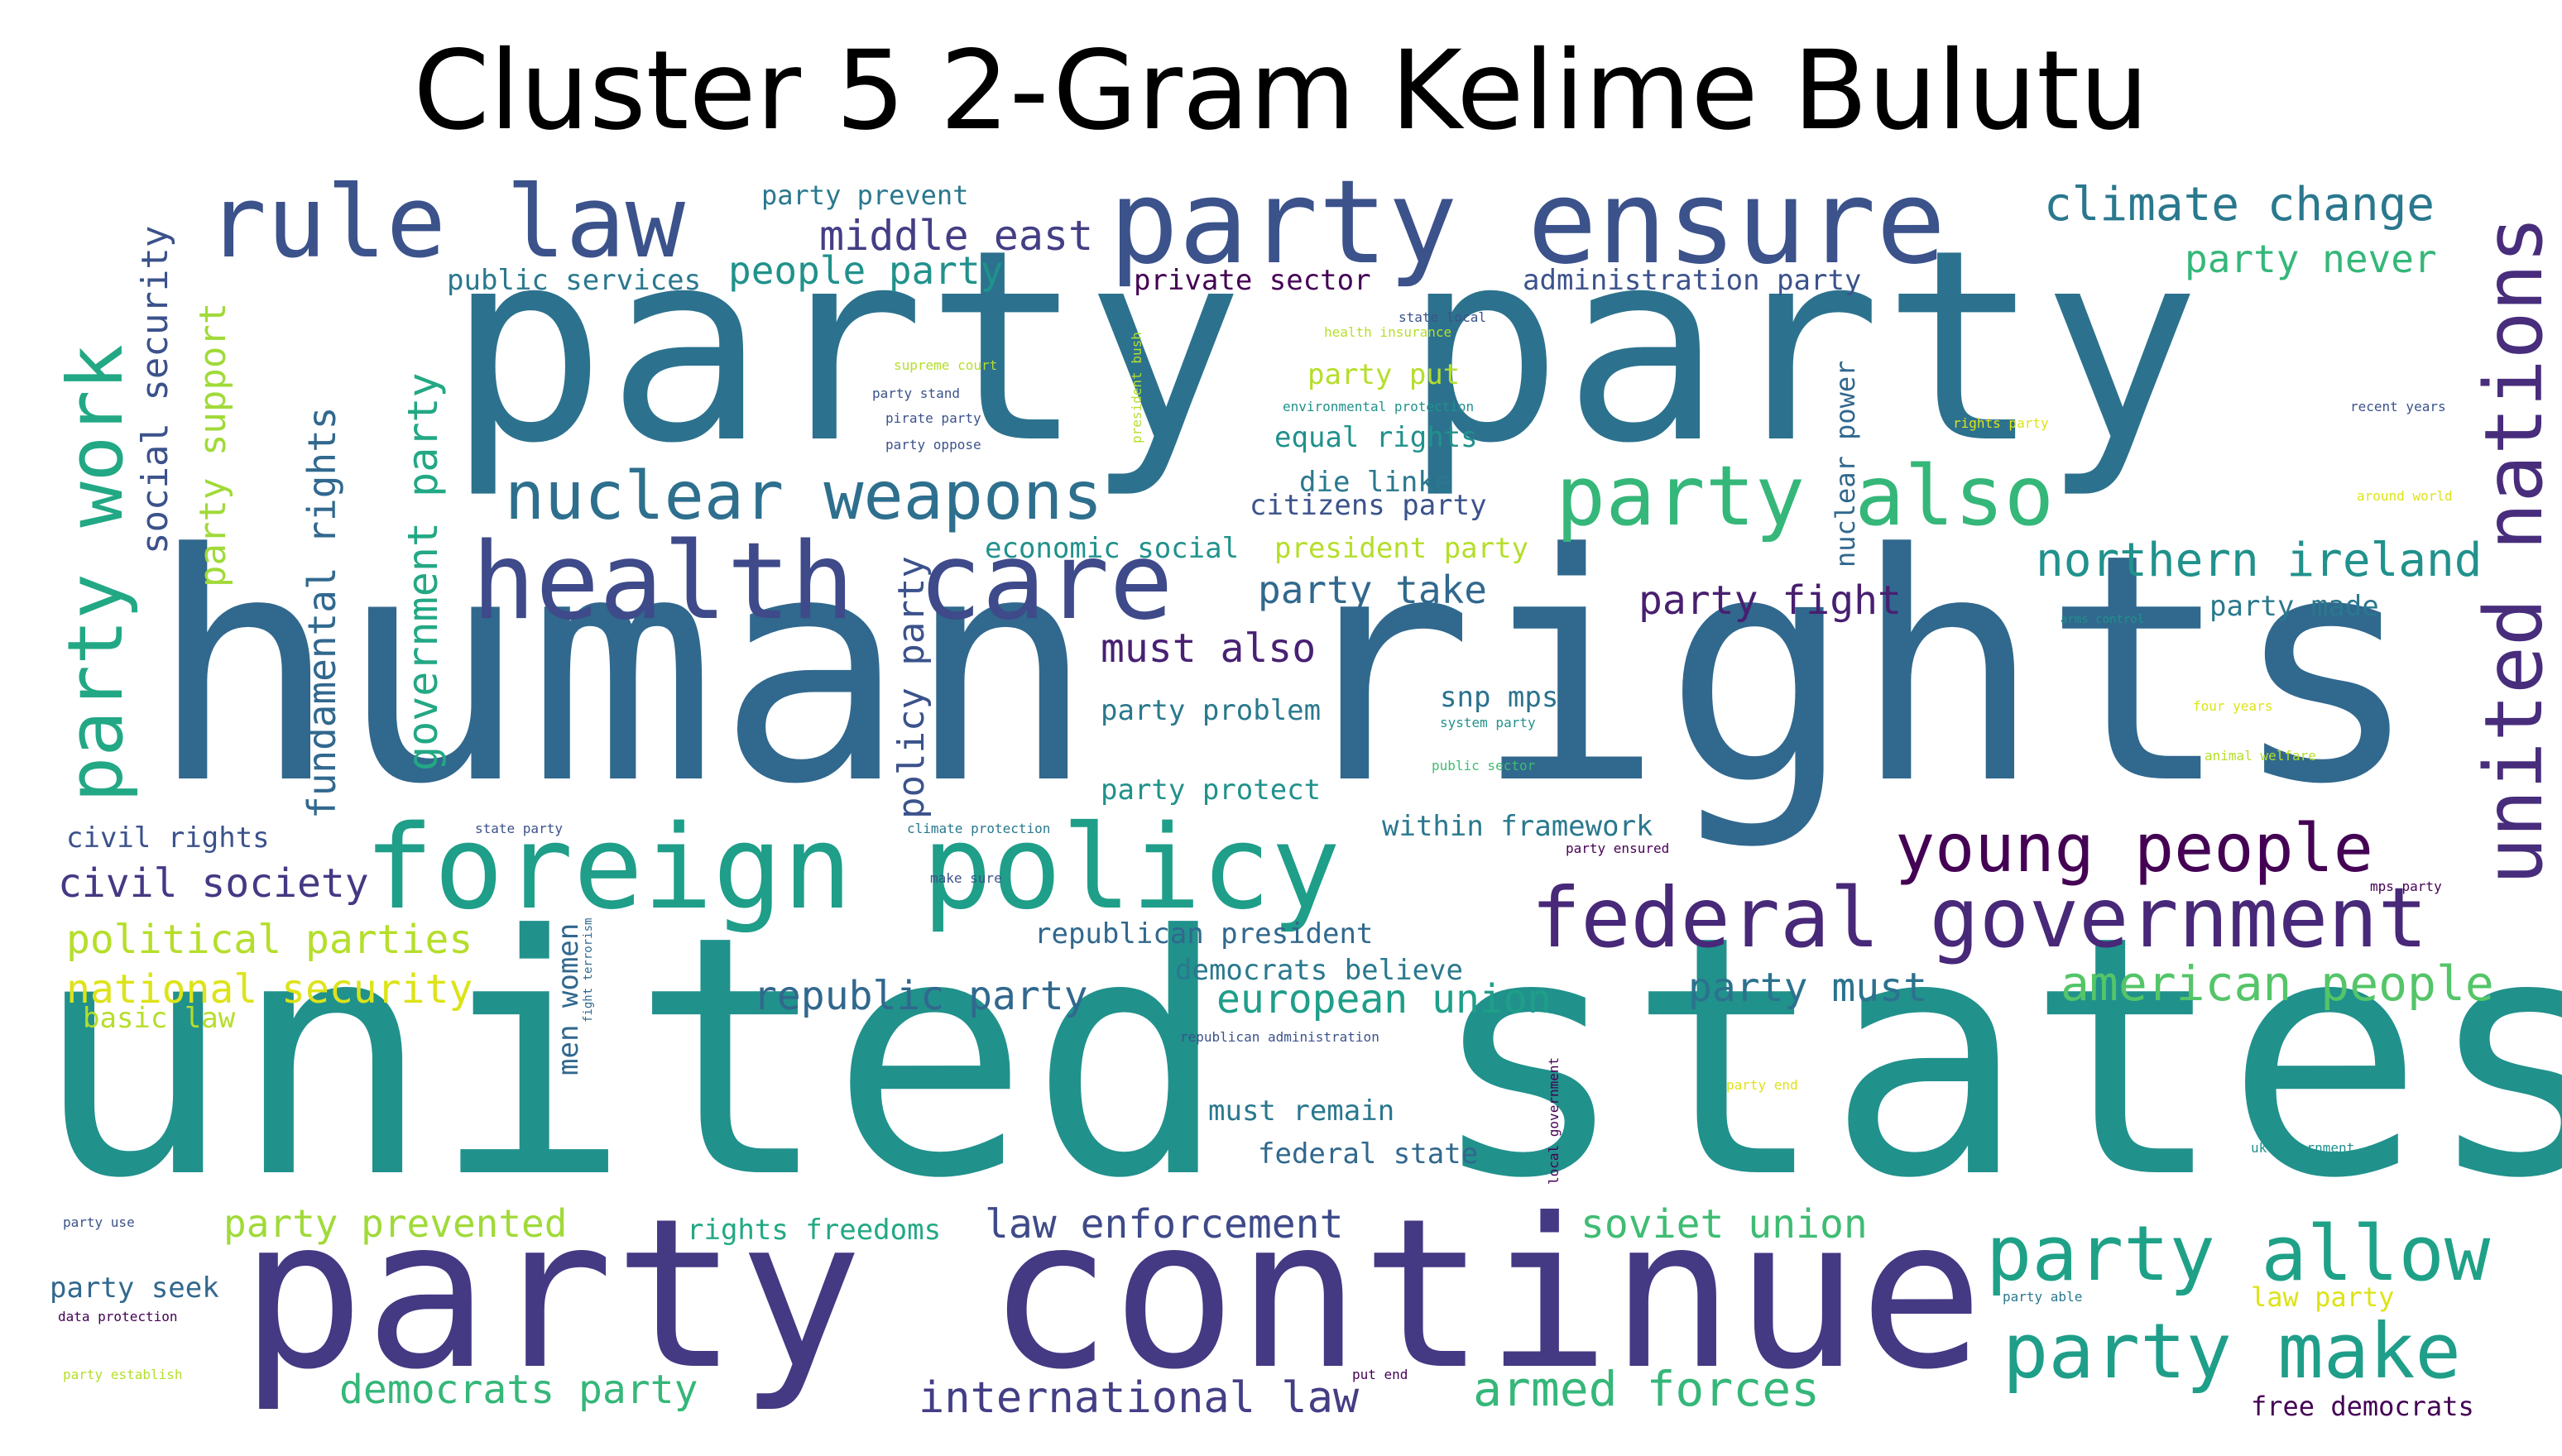  I want to click on word-law-enforcement: law enforcement, so click(1164, 1224).